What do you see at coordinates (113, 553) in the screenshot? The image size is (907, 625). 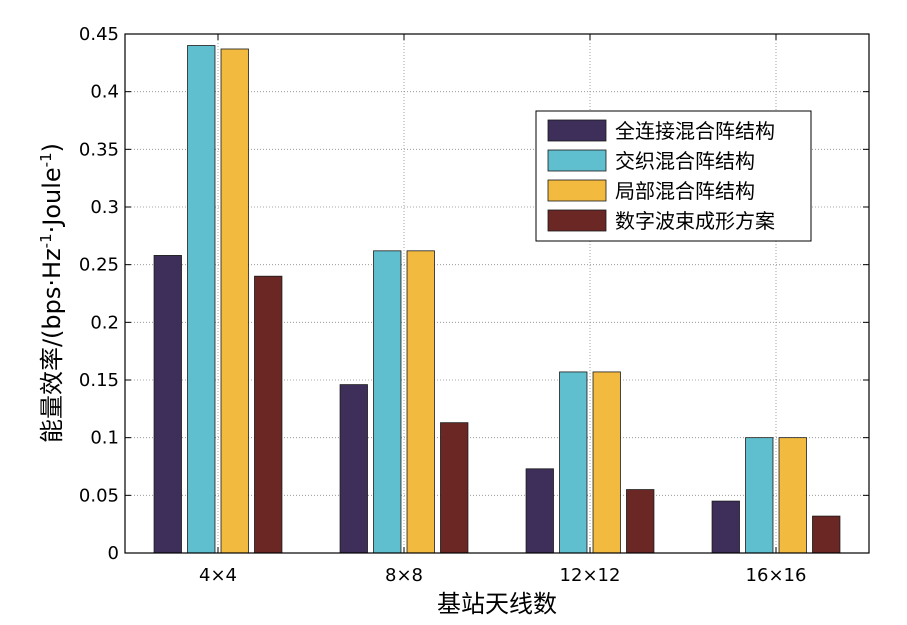 I see `y-tick-label: 0` at bounding box center [113, 553].